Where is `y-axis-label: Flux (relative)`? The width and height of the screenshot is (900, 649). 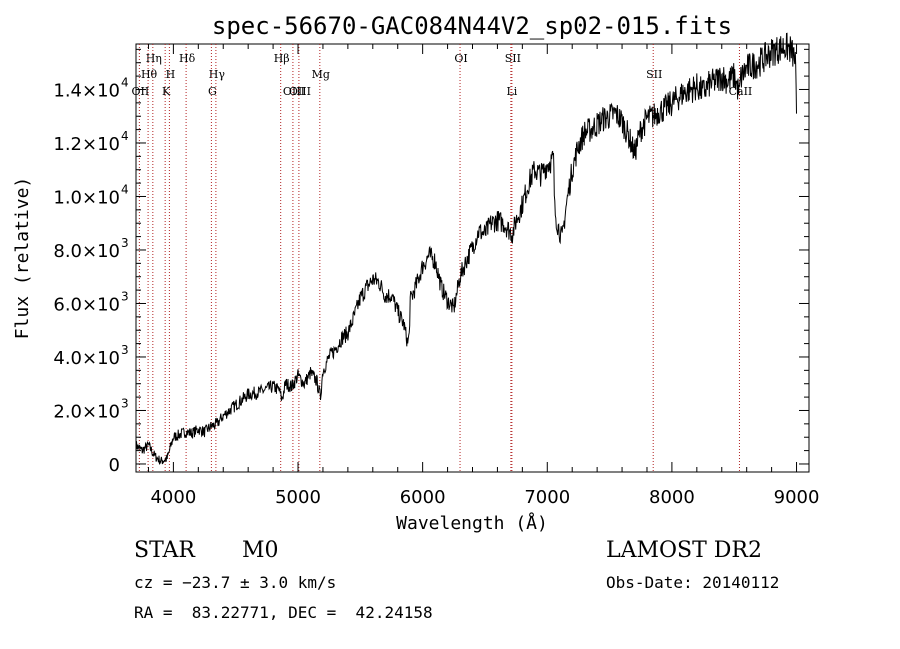
y-axis-label: Flux (relative) is located at coordinates (22, 258).